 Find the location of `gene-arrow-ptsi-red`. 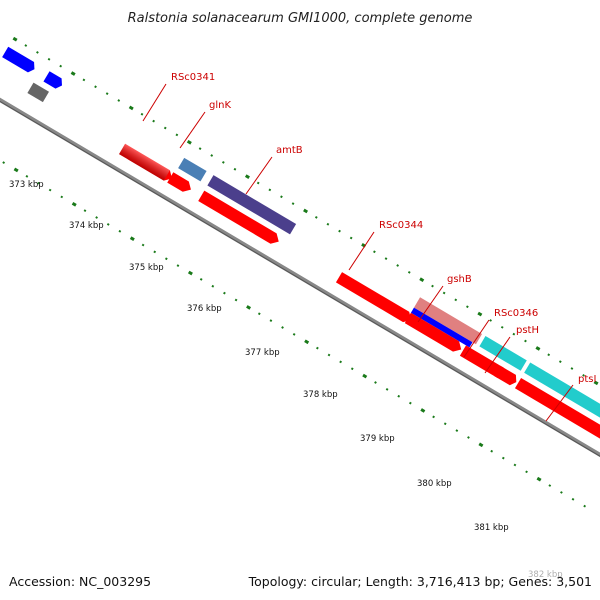

gene-arrow-ptsi-red is located at coordinates (557, 412).